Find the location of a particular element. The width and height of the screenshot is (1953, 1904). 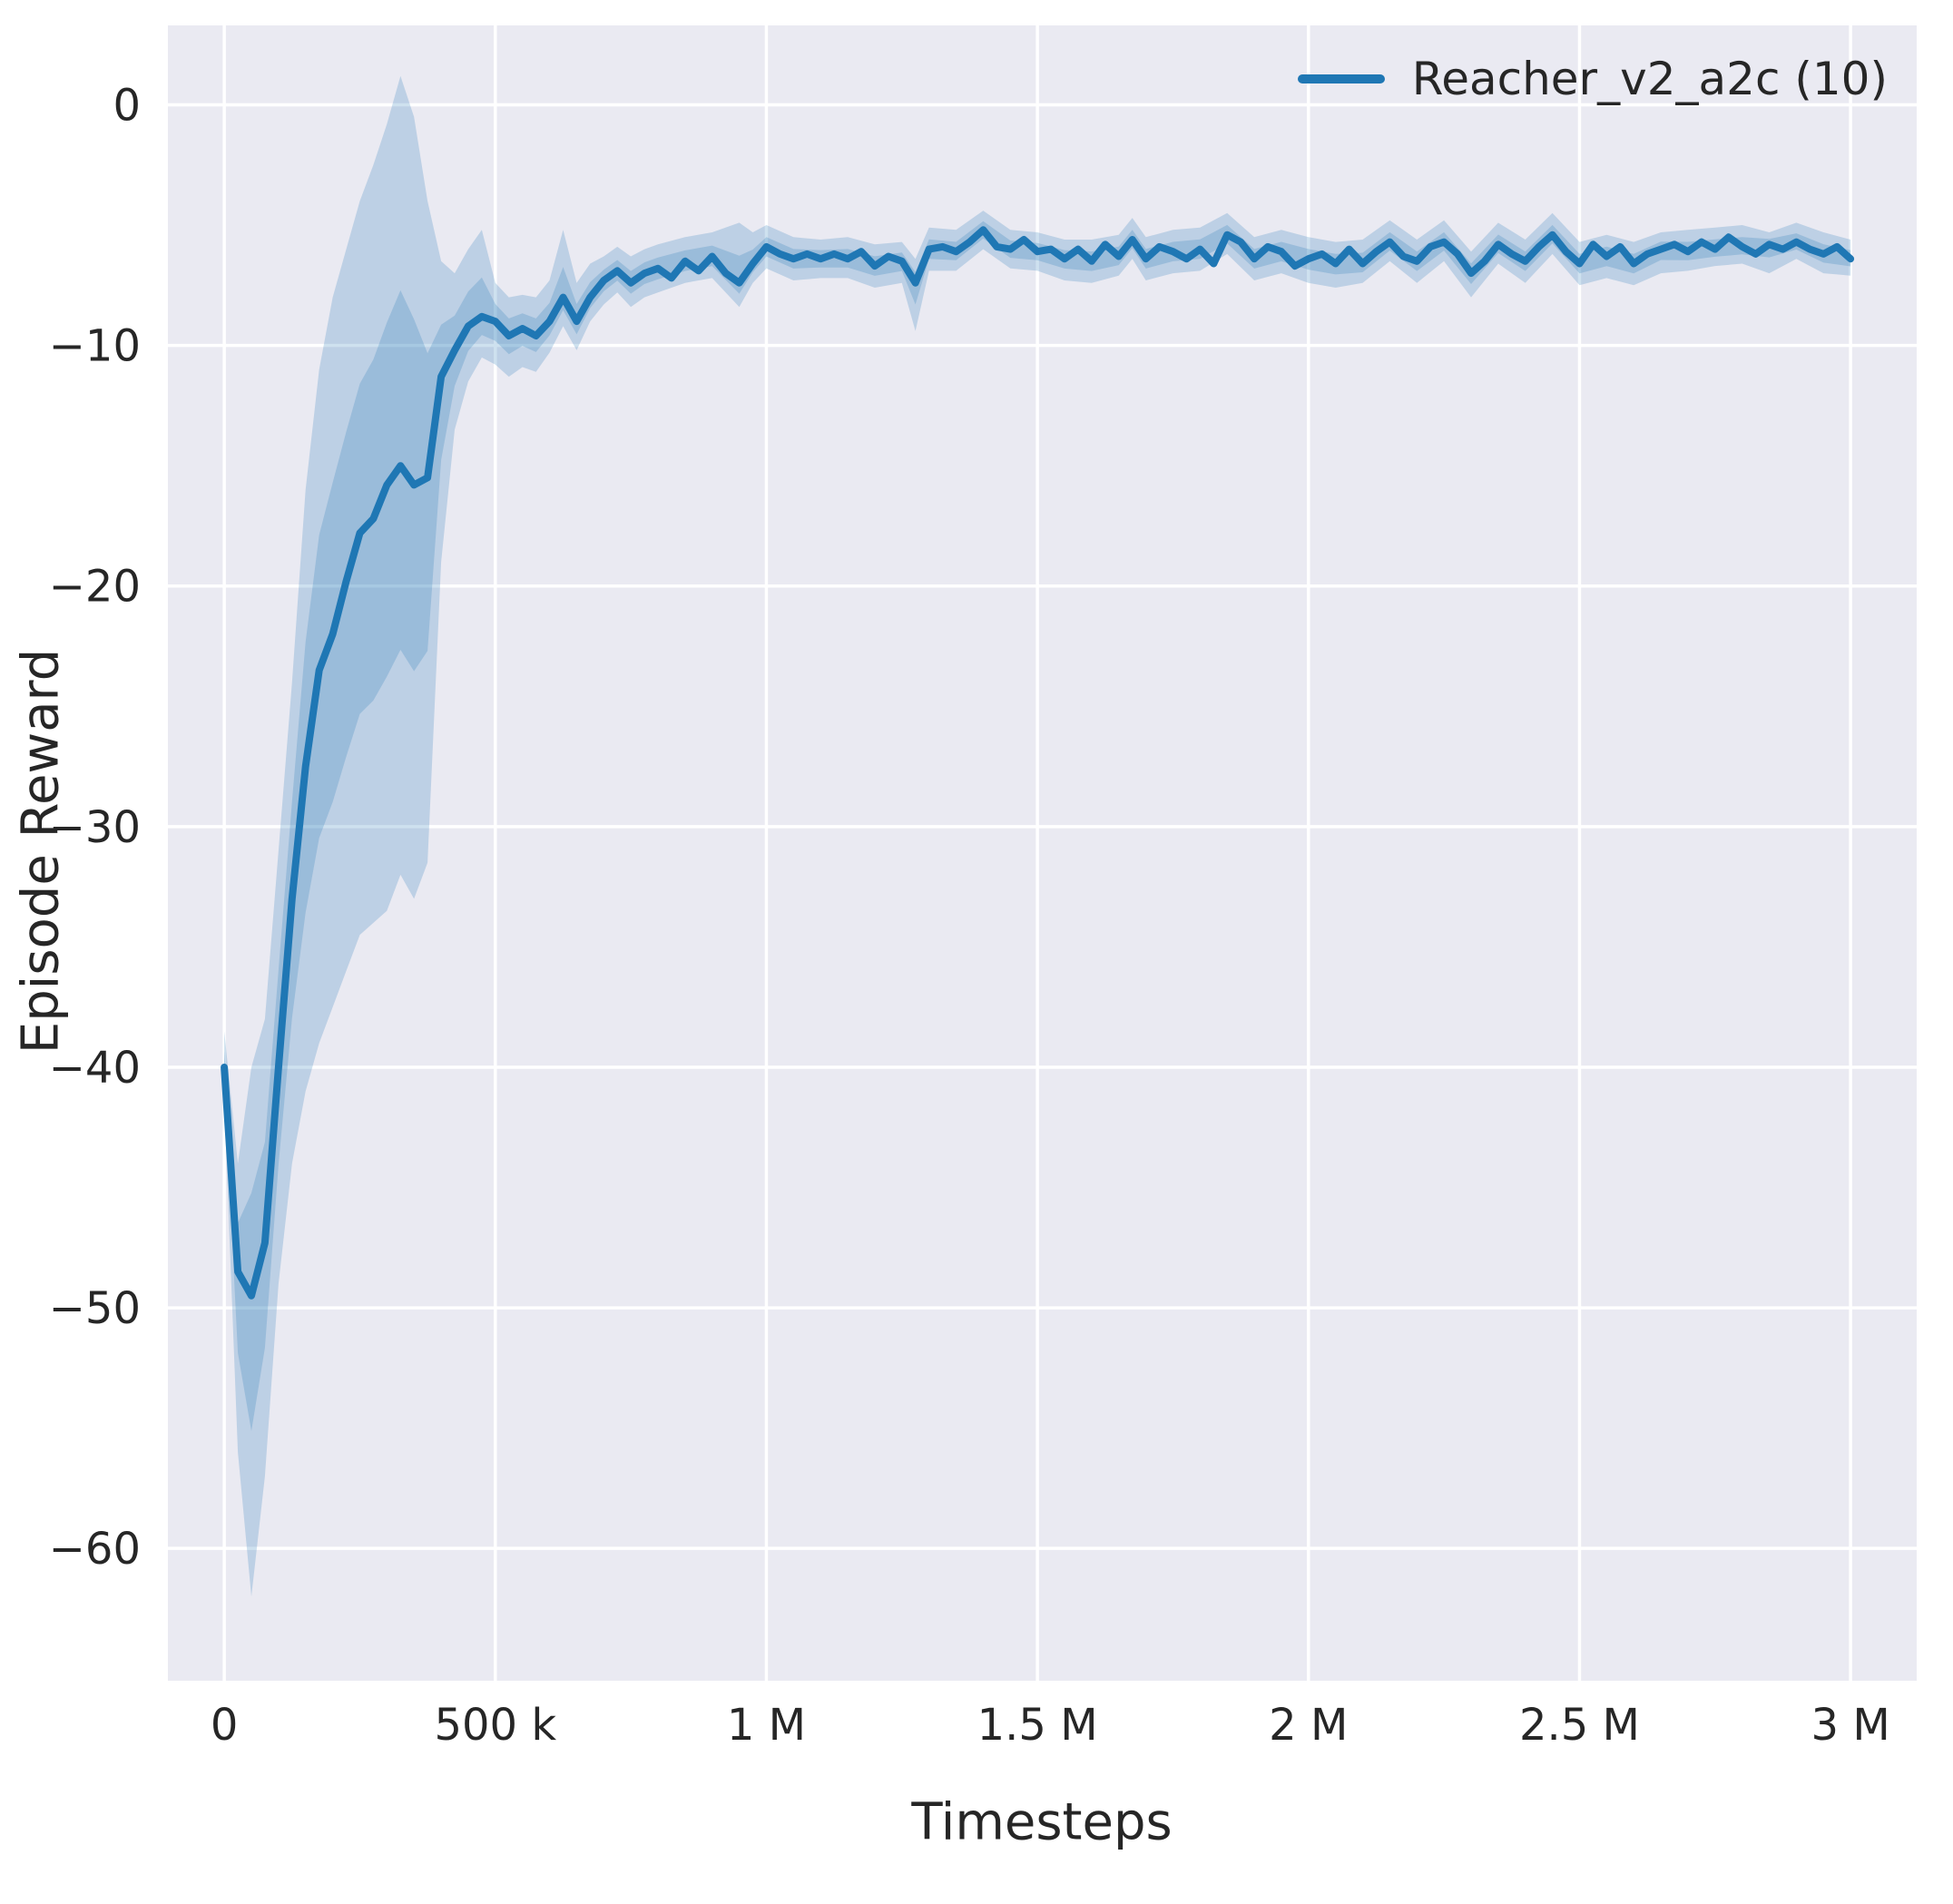

legend-line-swatch is located at coordinates (1341, 79).